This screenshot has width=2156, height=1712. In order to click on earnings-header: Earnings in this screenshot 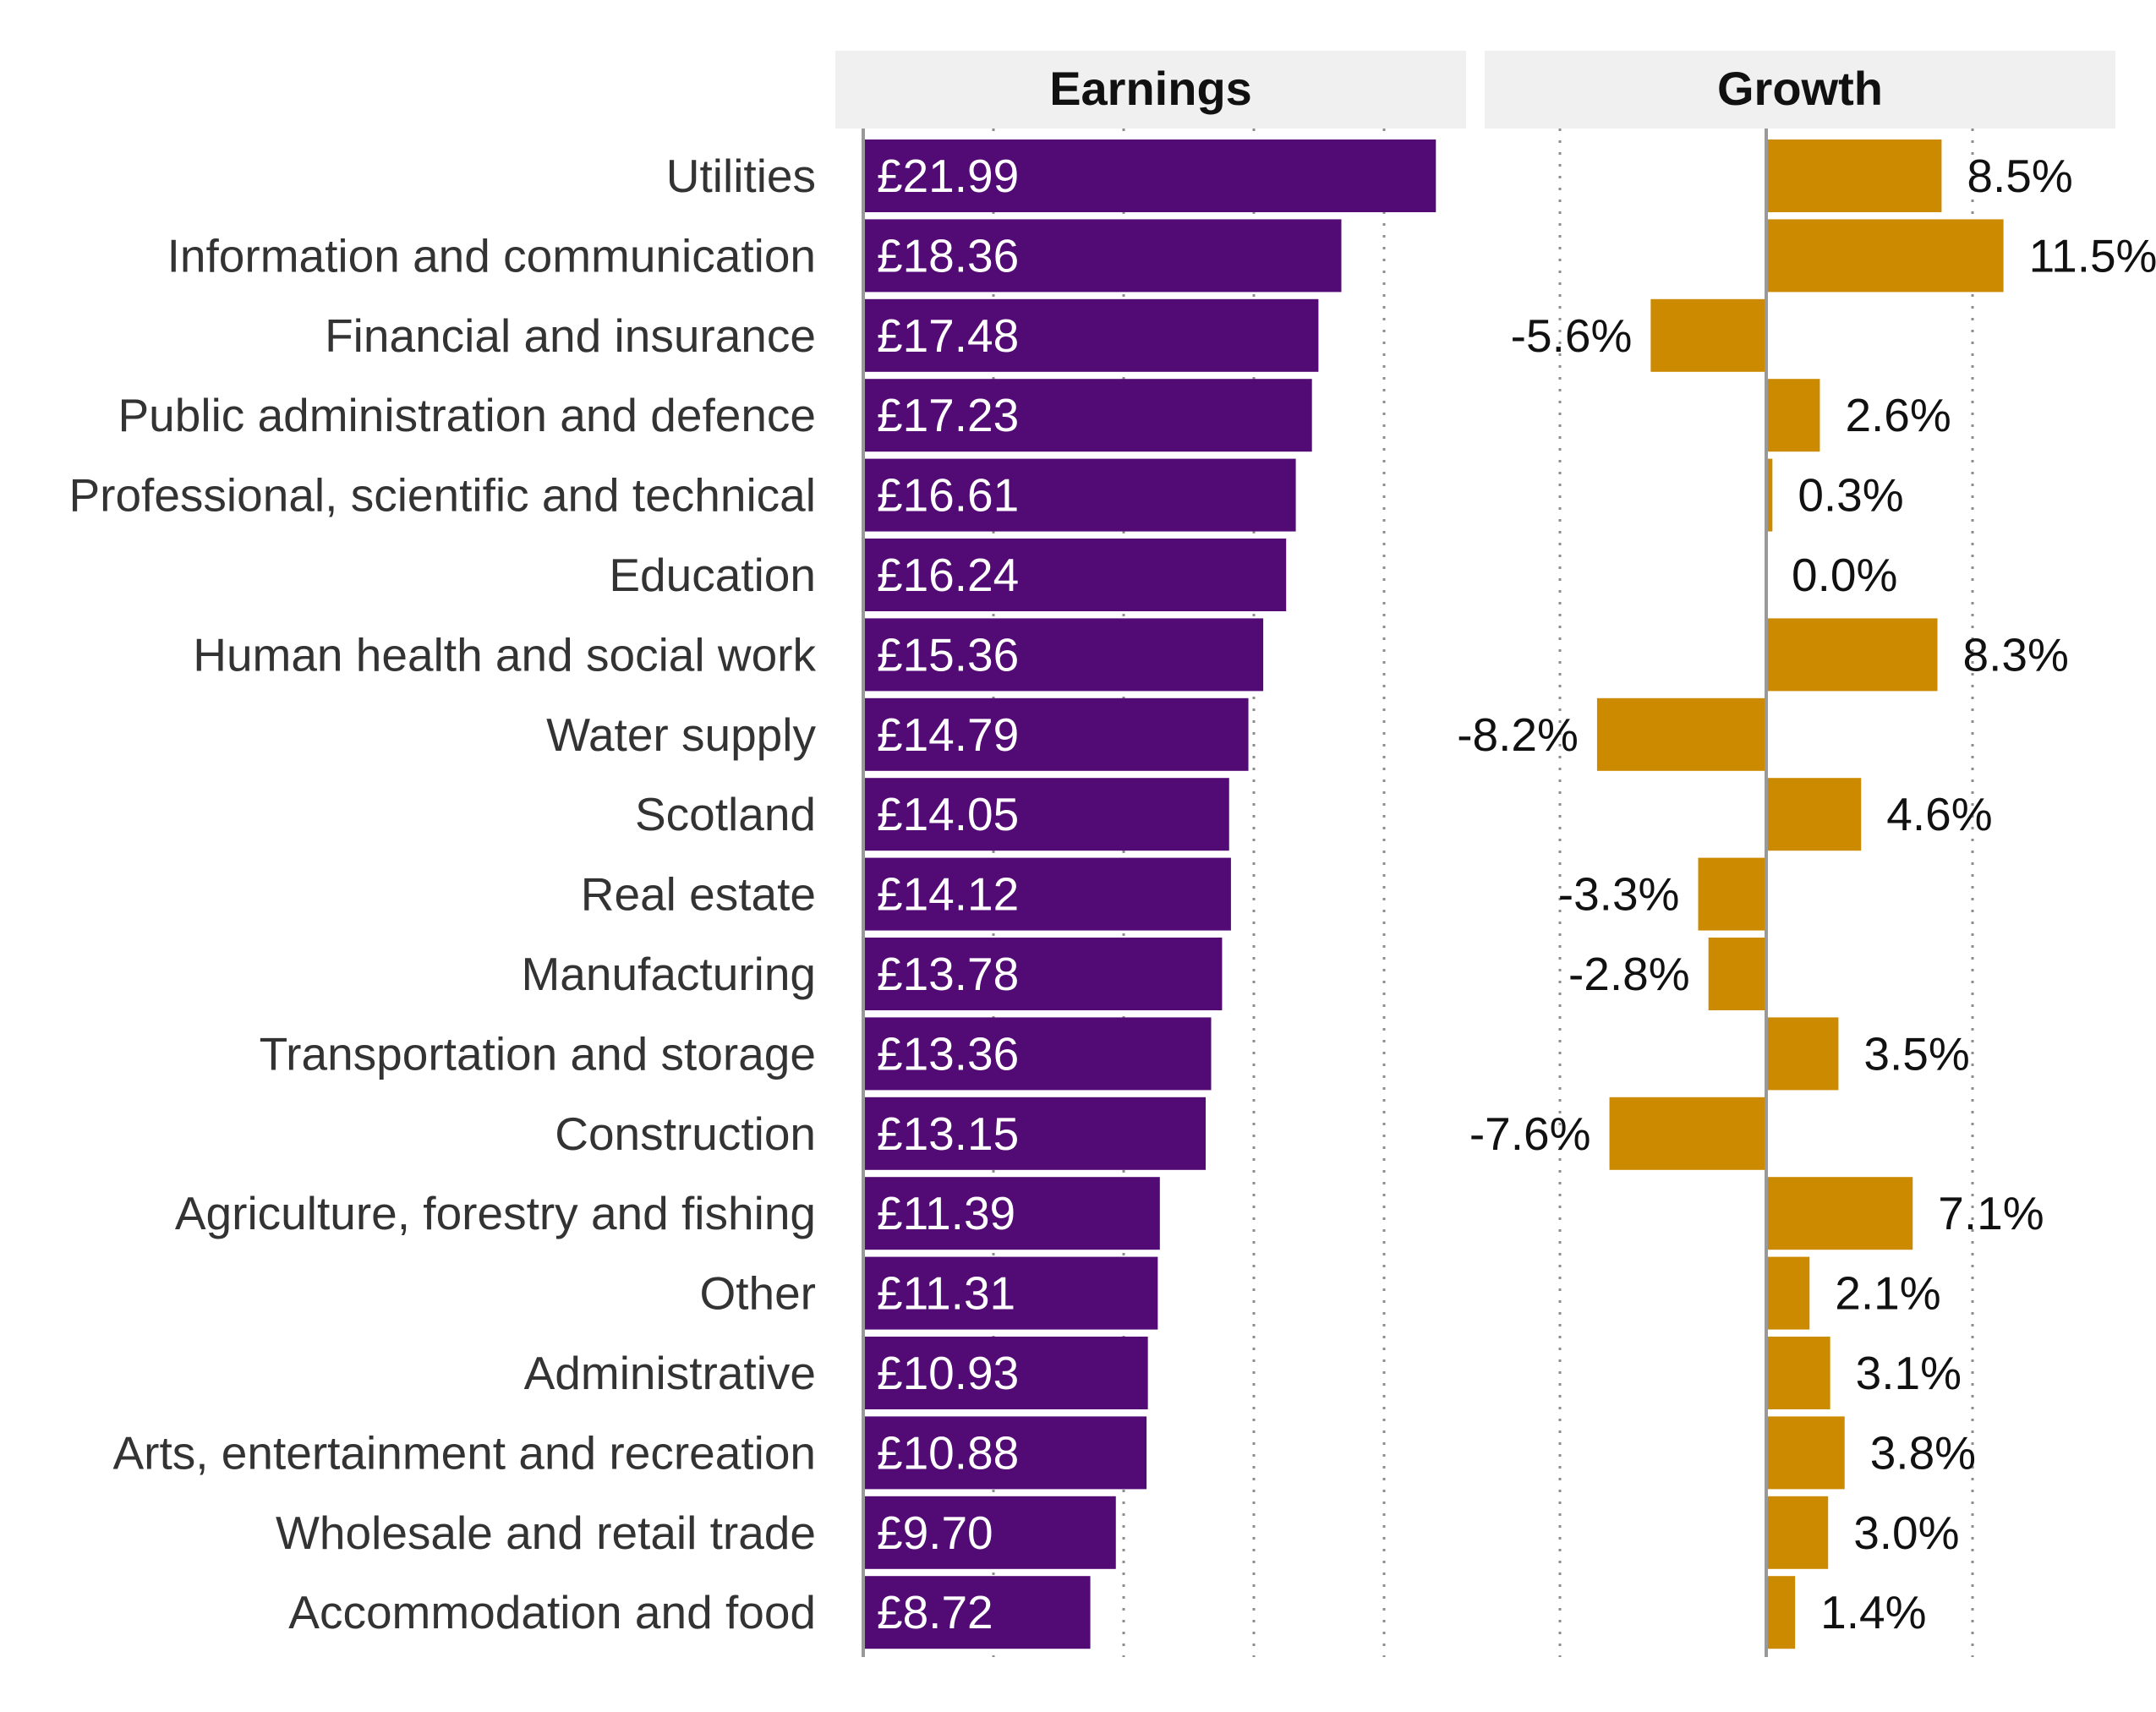, I will do `click(1150, 88)`.